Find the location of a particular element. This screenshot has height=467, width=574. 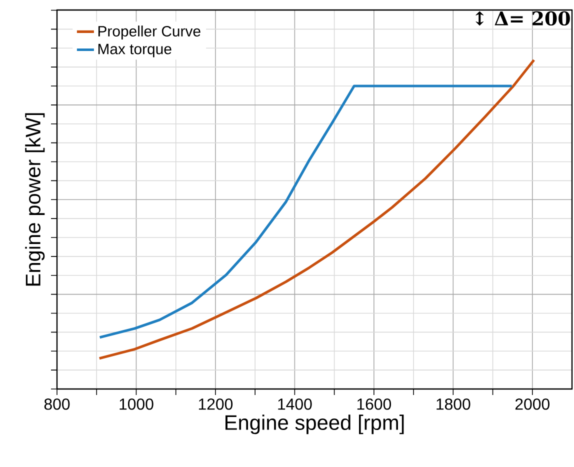

legend-label: Max torque is located at coordinates (135, 51).